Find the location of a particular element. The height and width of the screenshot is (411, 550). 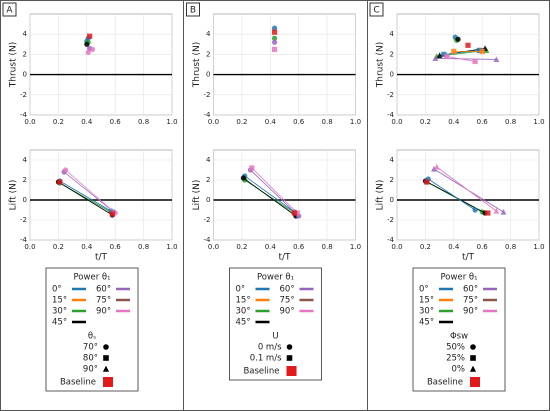

legend-box is located at coordinates (275, 324).